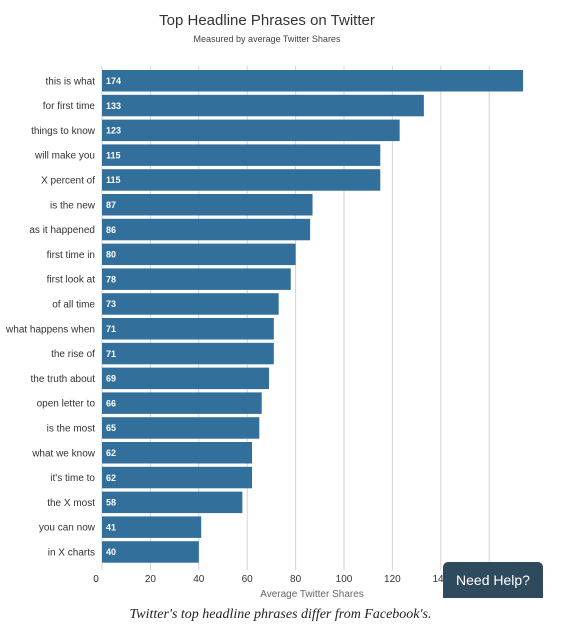 This screenshot has height=638, width=561. What do you see at coordinates (113, 106) in the screenshot?
I see `value-label: 133` at bounding box center [113, 106].